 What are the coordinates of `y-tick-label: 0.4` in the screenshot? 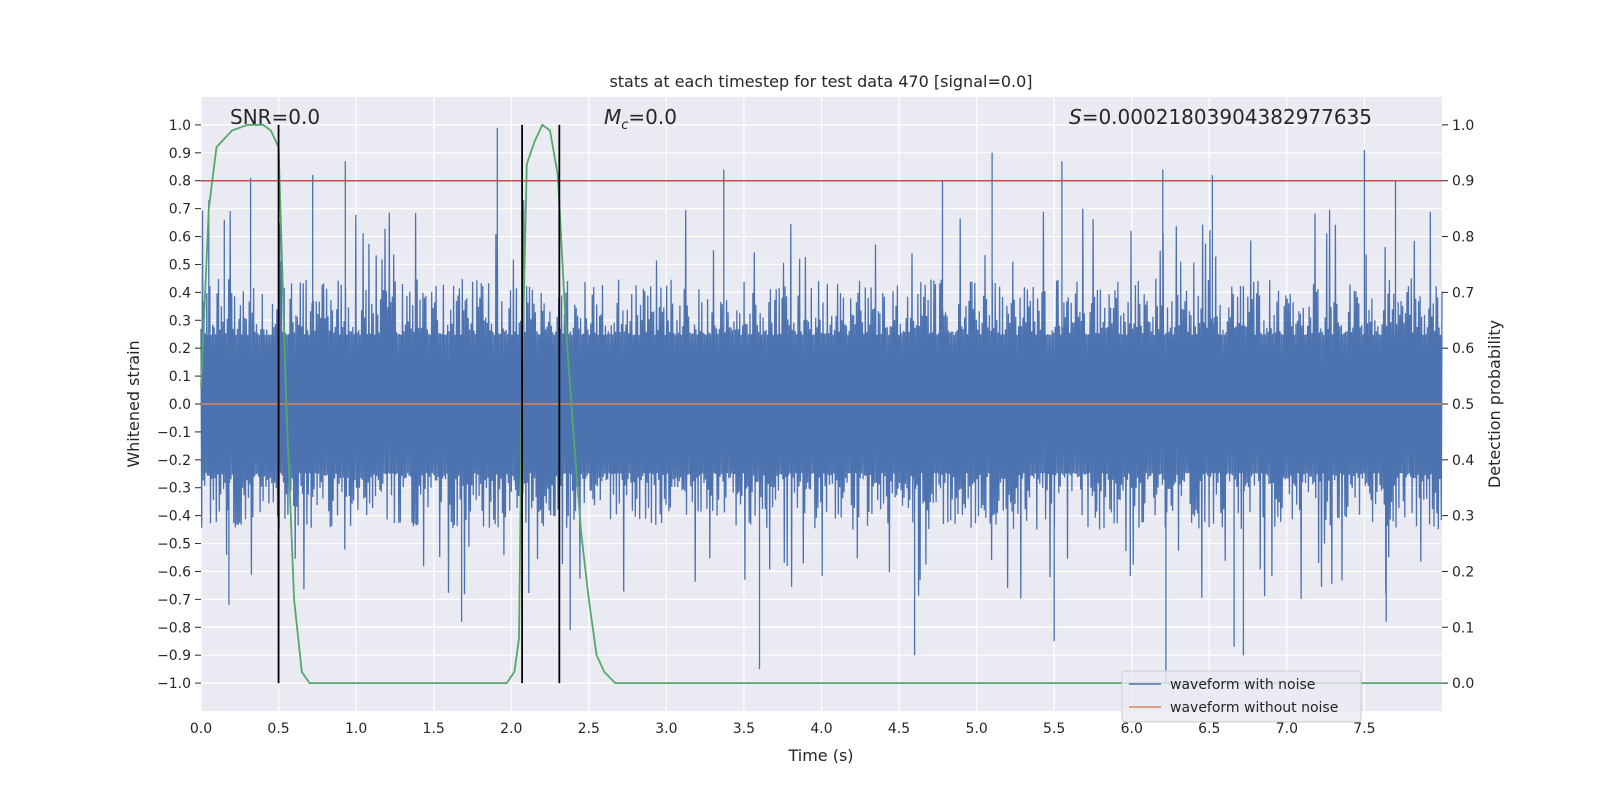 It's located at (180, 293).